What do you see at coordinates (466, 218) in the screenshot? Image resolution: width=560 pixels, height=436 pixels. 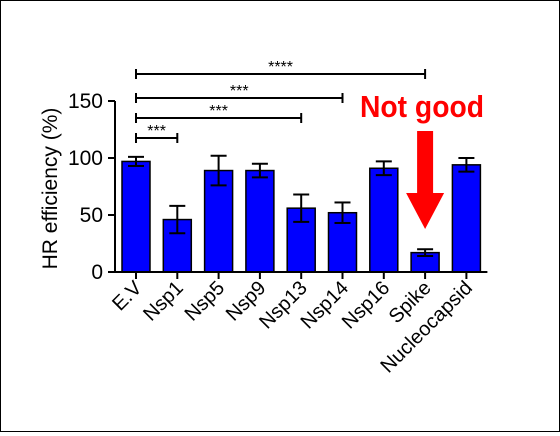 I see `bar-nucleocapsid` at bounding box center [466, 218].